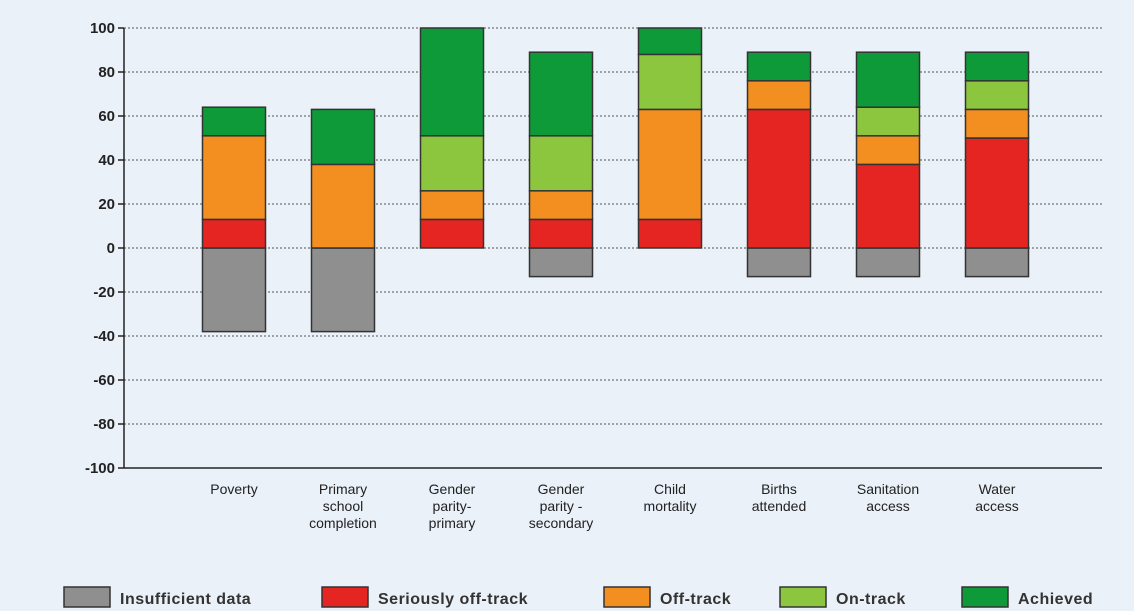 The height and width of the screenshot is (611, 1134). What do you see at coordinates (102, 28) in the screenshot?
I see `y-tick-label: 100` at bounding box center [102, 28].